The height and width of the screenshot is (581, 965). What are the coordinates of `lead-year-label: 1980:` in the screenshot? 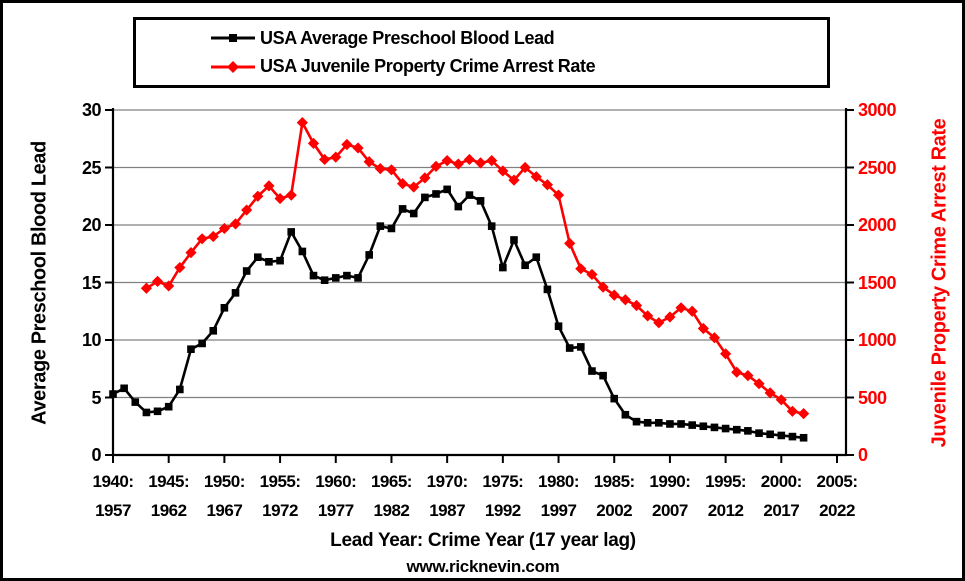 It's located at (559, 481).